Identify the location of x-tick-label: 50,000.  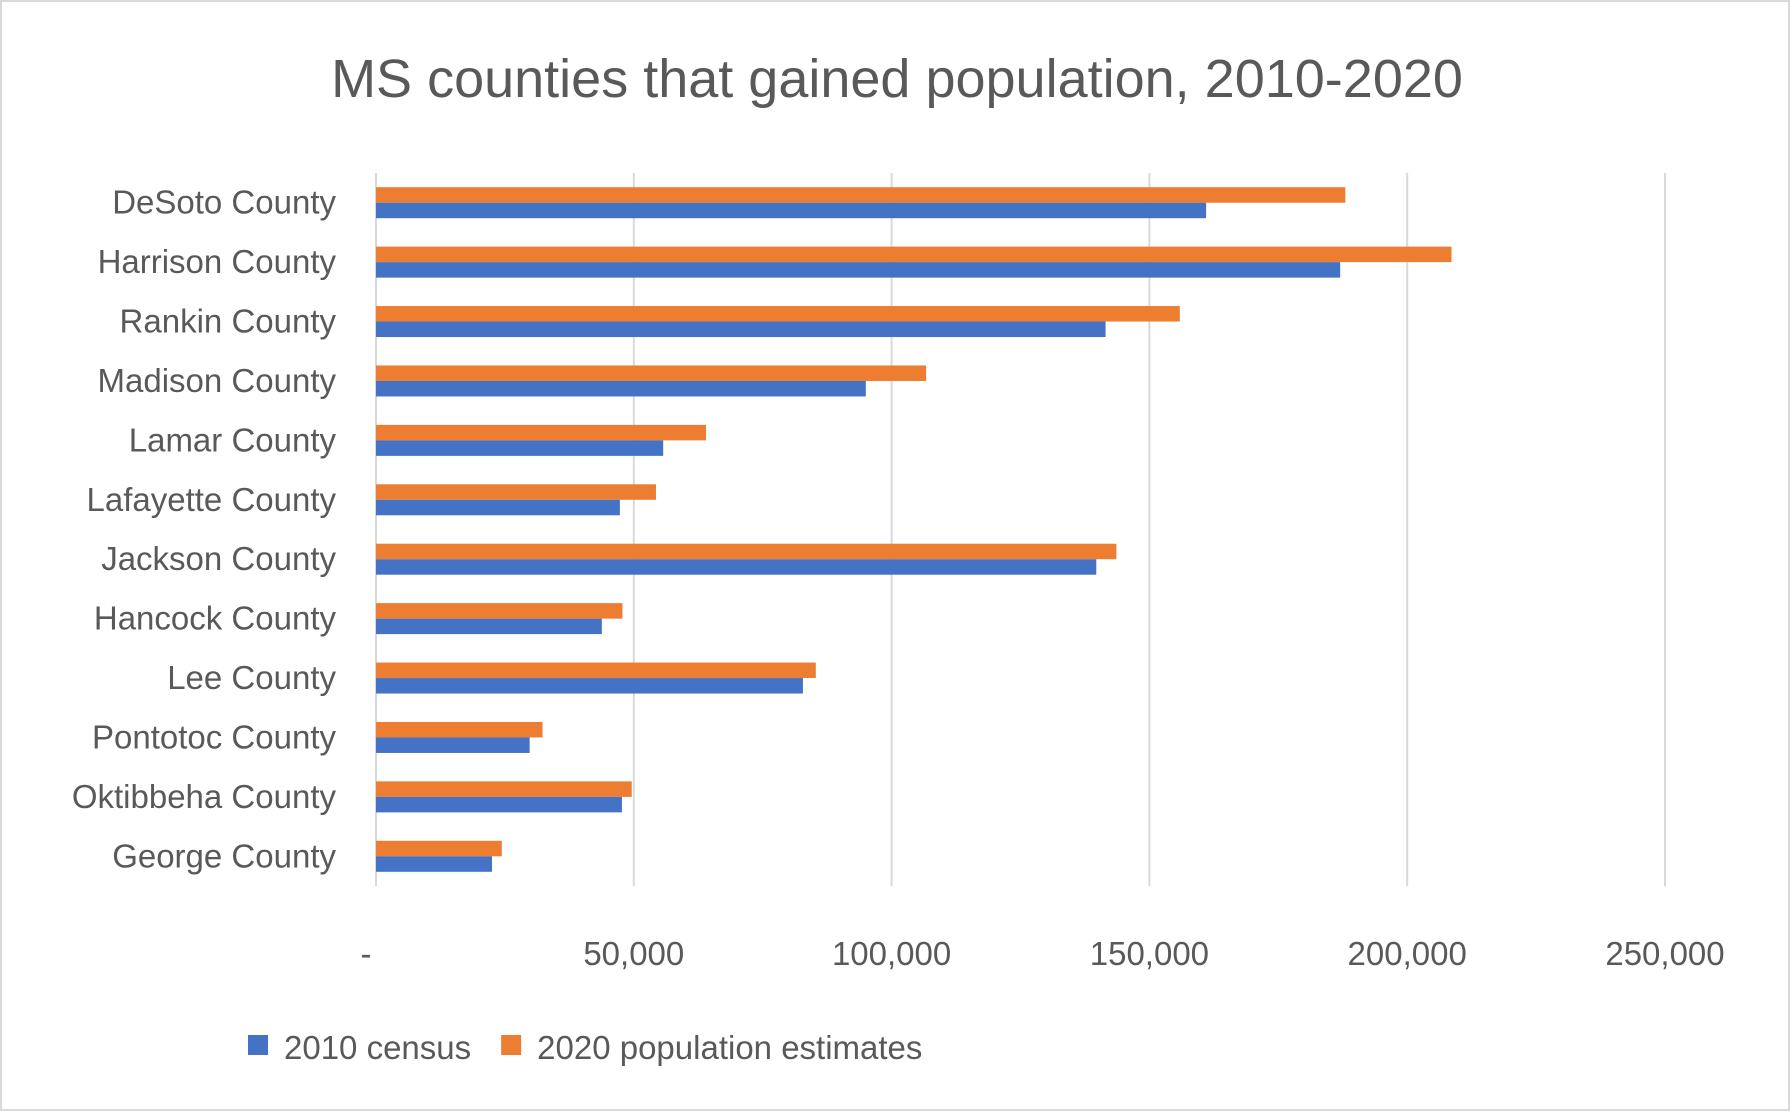
(633, 953).